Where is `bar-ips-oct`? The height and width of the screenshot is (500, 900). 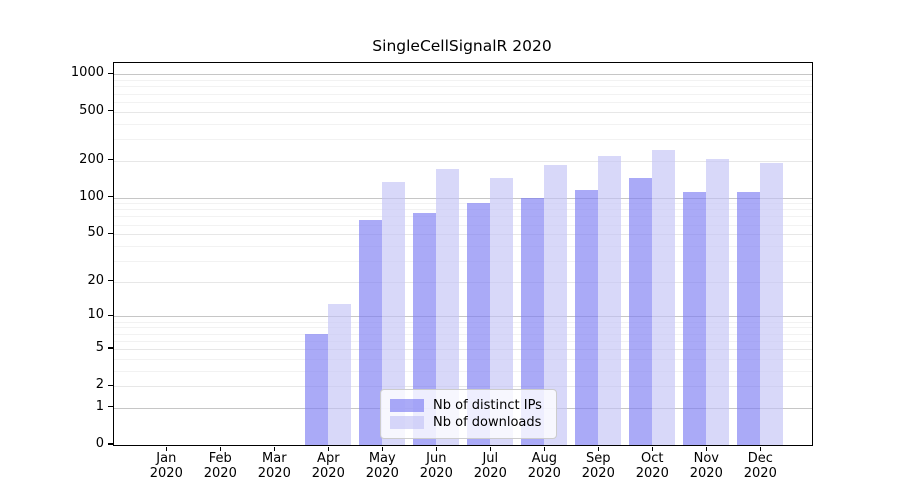 bar-ips-oct is located at coordinates (640, 311).